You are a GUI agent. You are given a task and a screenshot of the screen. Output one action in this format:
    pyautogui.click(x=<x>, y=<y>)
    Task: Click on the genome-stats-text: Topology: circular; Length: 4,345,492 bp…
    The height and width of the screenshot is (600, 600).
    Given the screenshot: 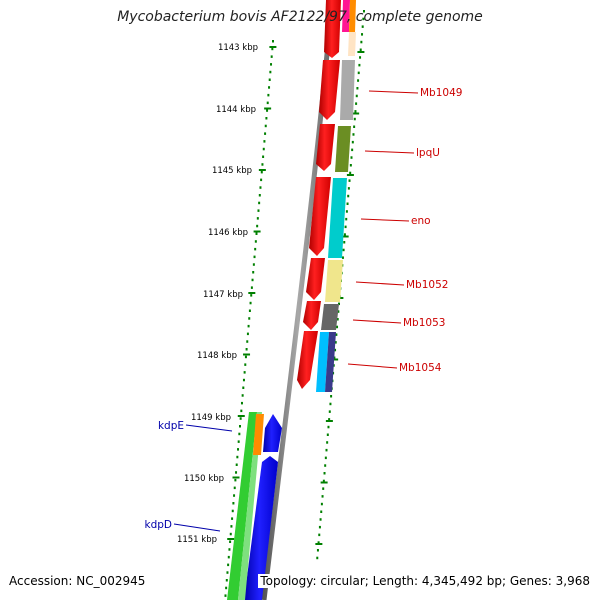 What is the action you would take?
    pyautogui.click(x=424, y=581)
    